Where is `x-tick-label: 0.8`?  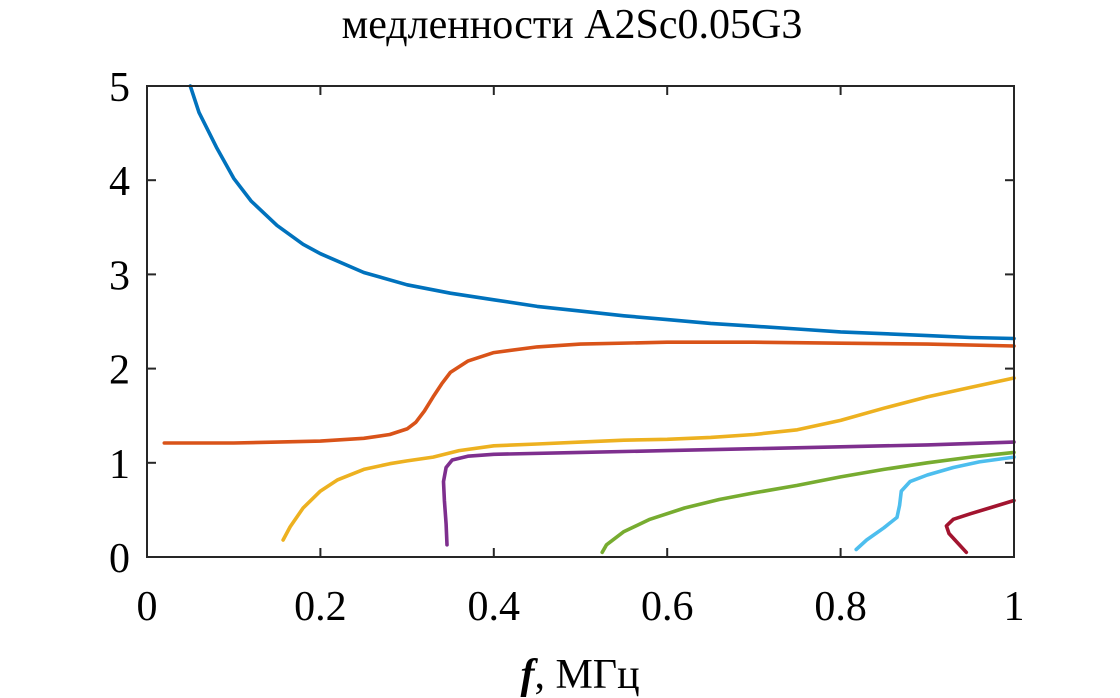 x-tick-label: 0.8 is located at coordinates (840, 607).